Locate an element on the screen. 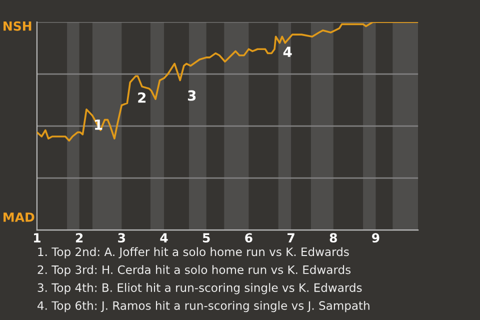  annotation: 2 is located at coordinates (142, 97).